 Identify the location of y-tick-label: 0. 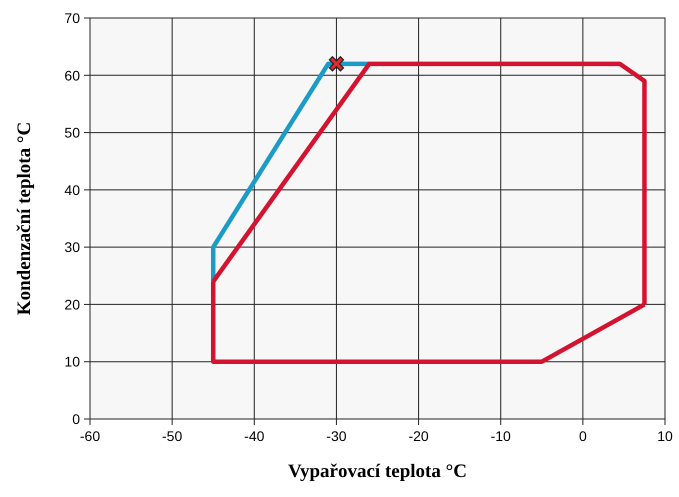
(76, 419).